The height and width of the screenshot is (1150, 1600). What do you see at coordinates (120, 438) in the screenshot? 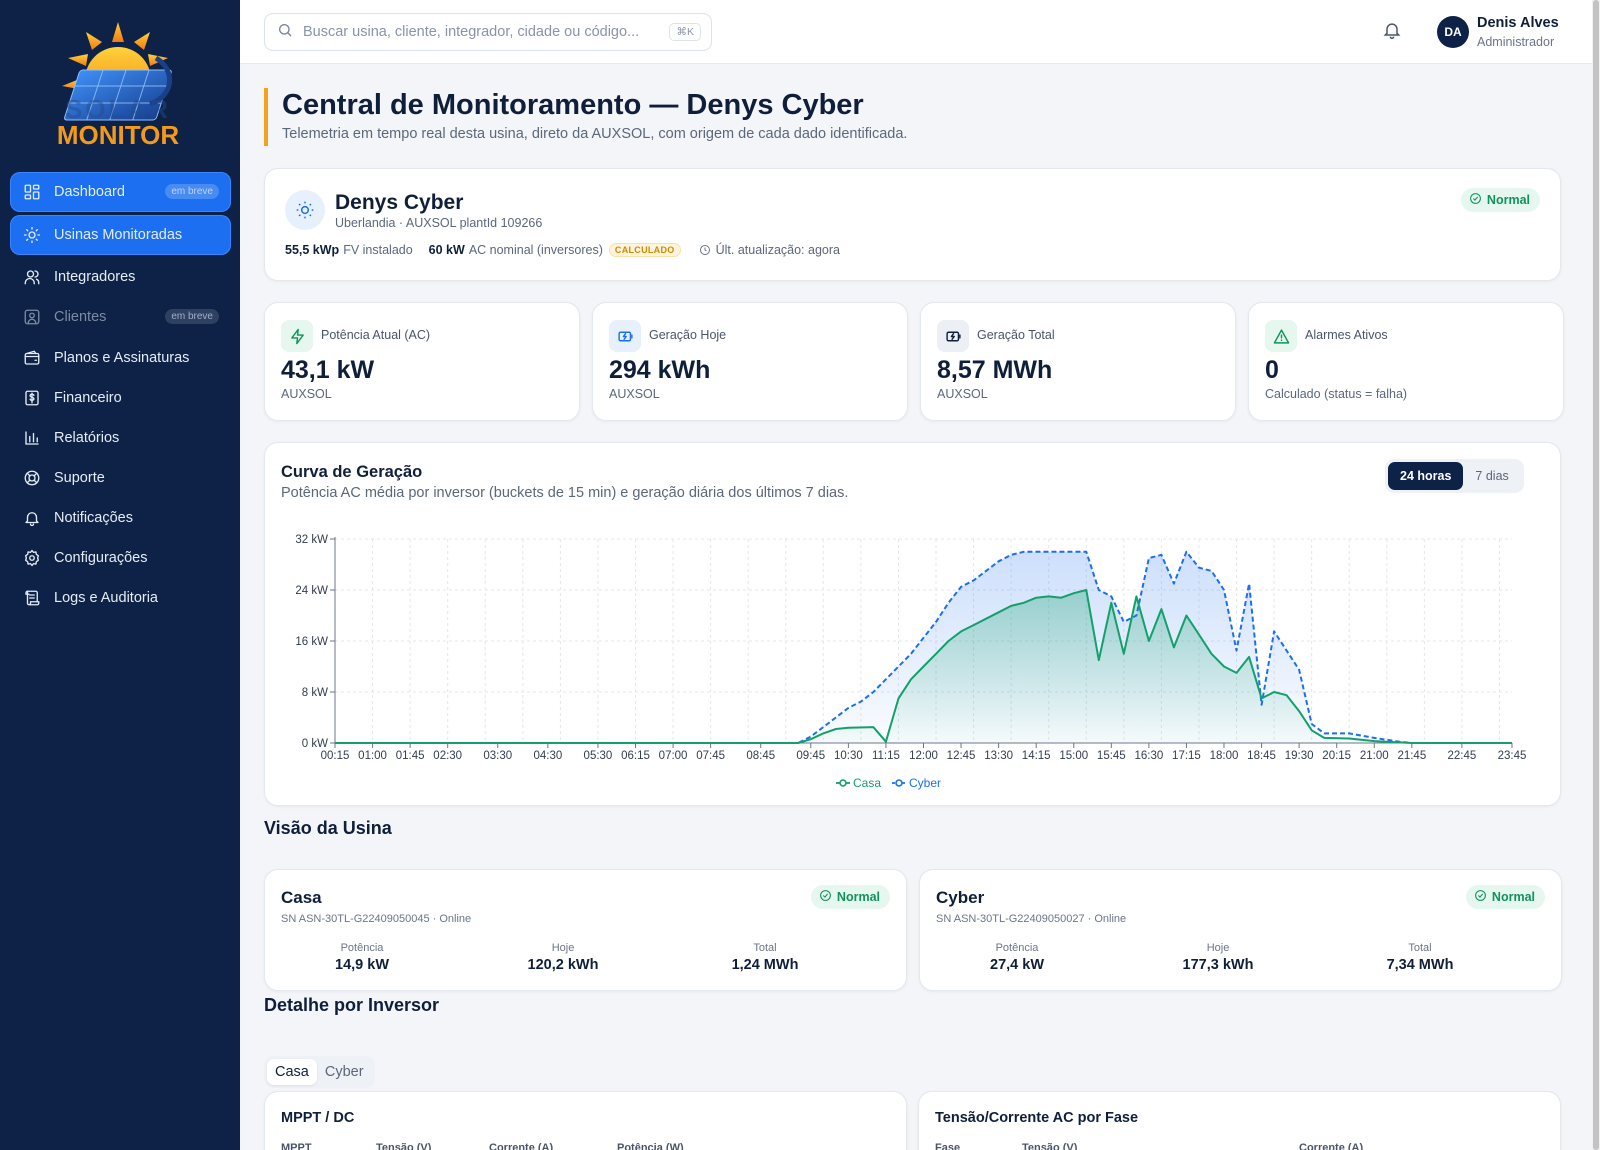
I see `sidebar-item-relat-rios: Relatórios` at bounding box center [120, 438].